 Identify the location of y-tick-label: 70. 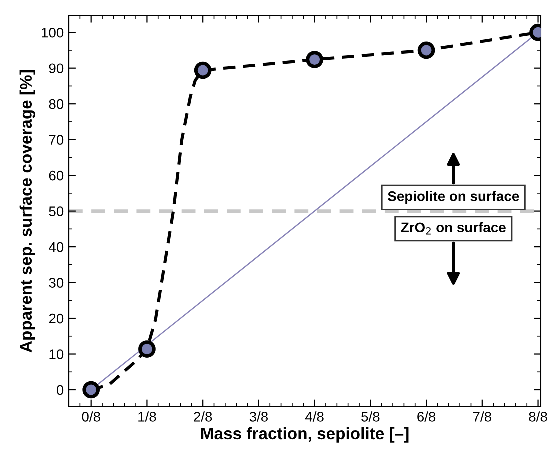
(56, 140).